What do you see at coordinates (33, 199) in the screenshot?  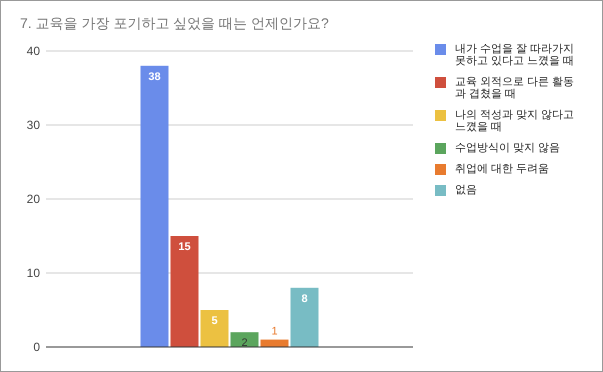 I see `y-tick-label: 20` at bounding box center [33, 199].